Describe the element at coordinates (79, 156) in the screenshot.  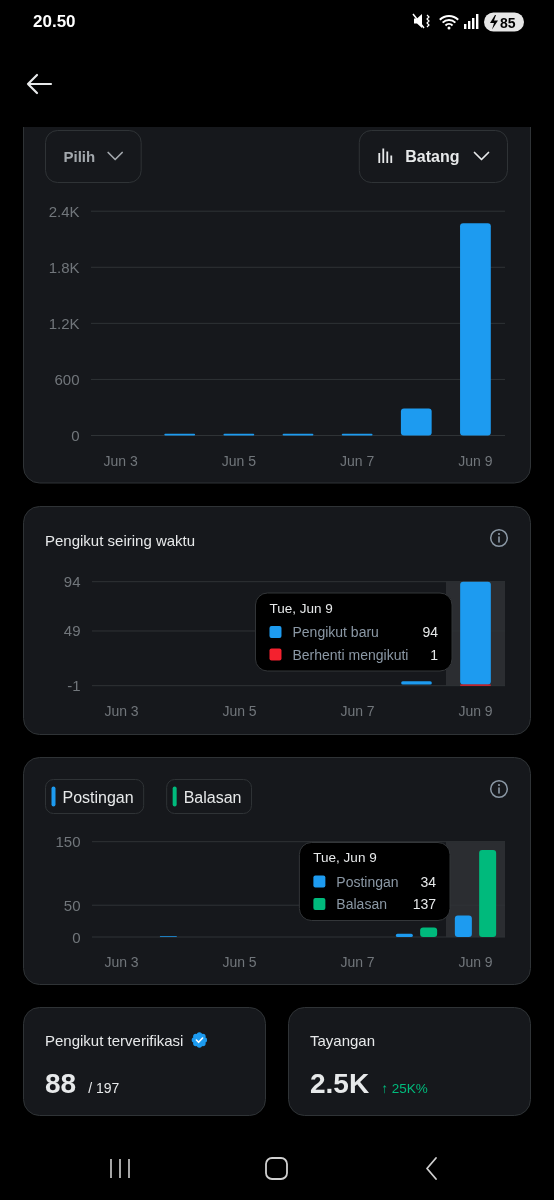
I see `text: Pilih` at that location.